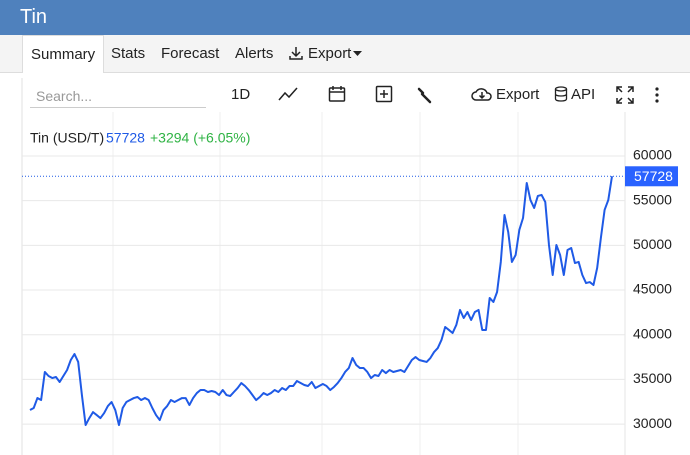 The image size is (690, 455). Describe the element at coordinates (652, 199) in the screenshot. I see `y-tick-label: 55000` at that location.